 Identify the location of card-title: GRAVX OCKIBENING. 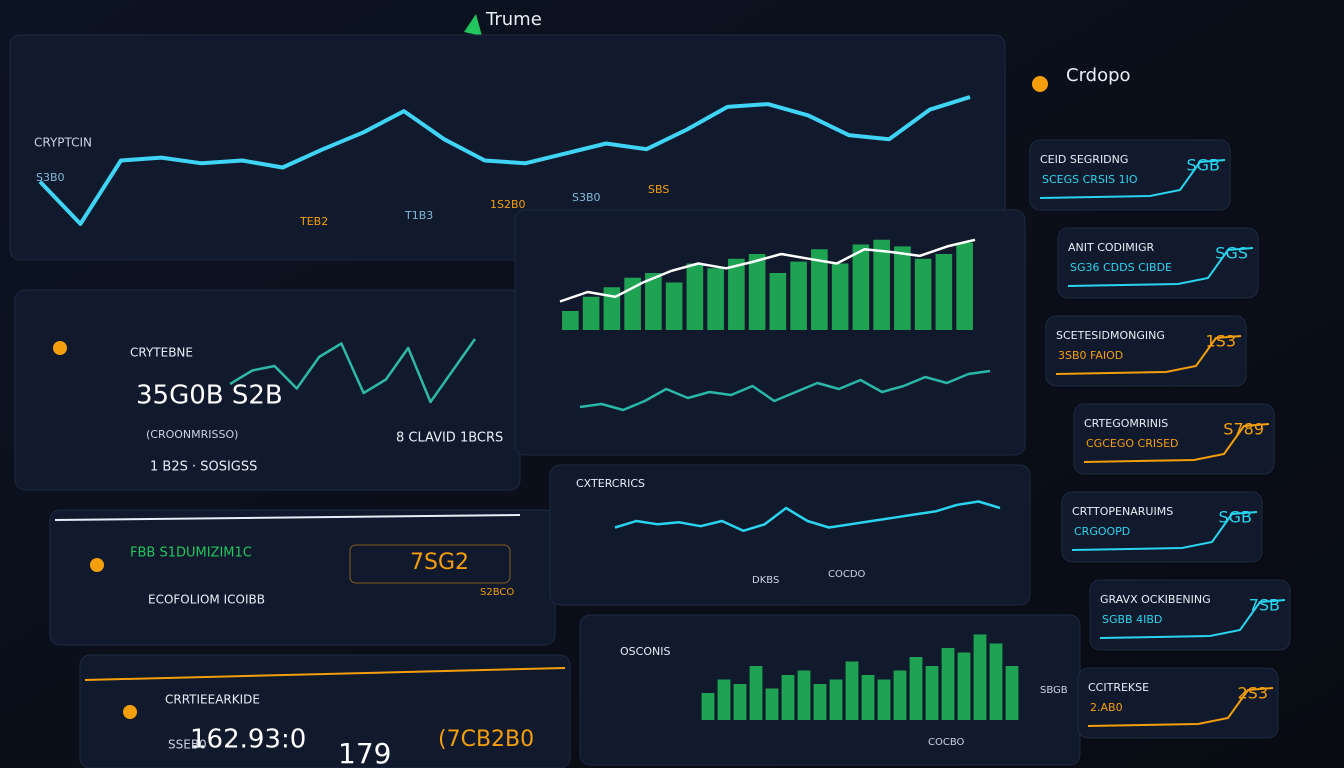
(1155, 599).